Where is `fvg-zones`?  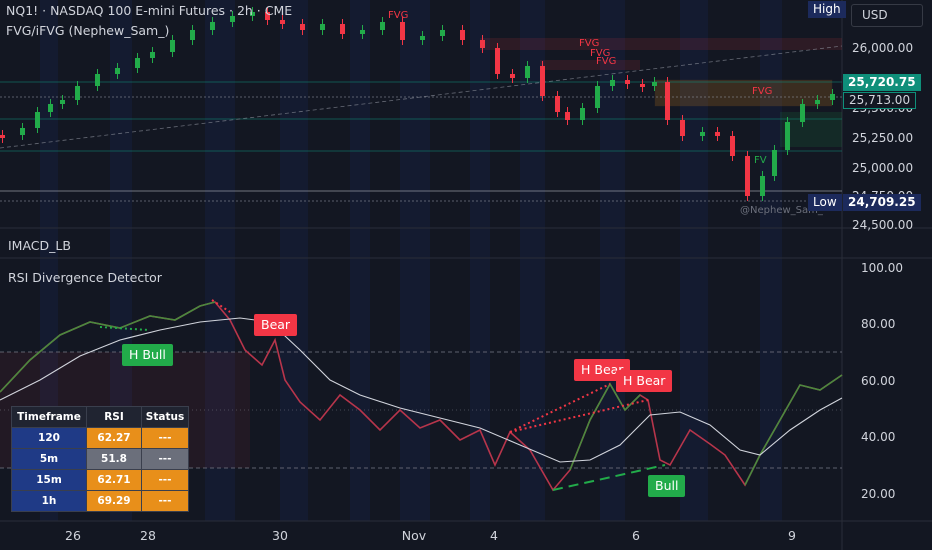
fvg-zones is located at coordinates (661, 92).